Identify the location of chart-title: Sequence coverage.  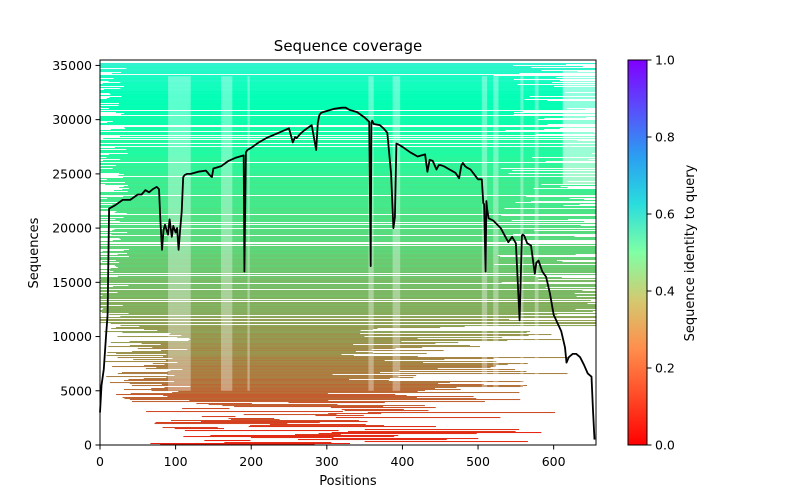
(348, 46).